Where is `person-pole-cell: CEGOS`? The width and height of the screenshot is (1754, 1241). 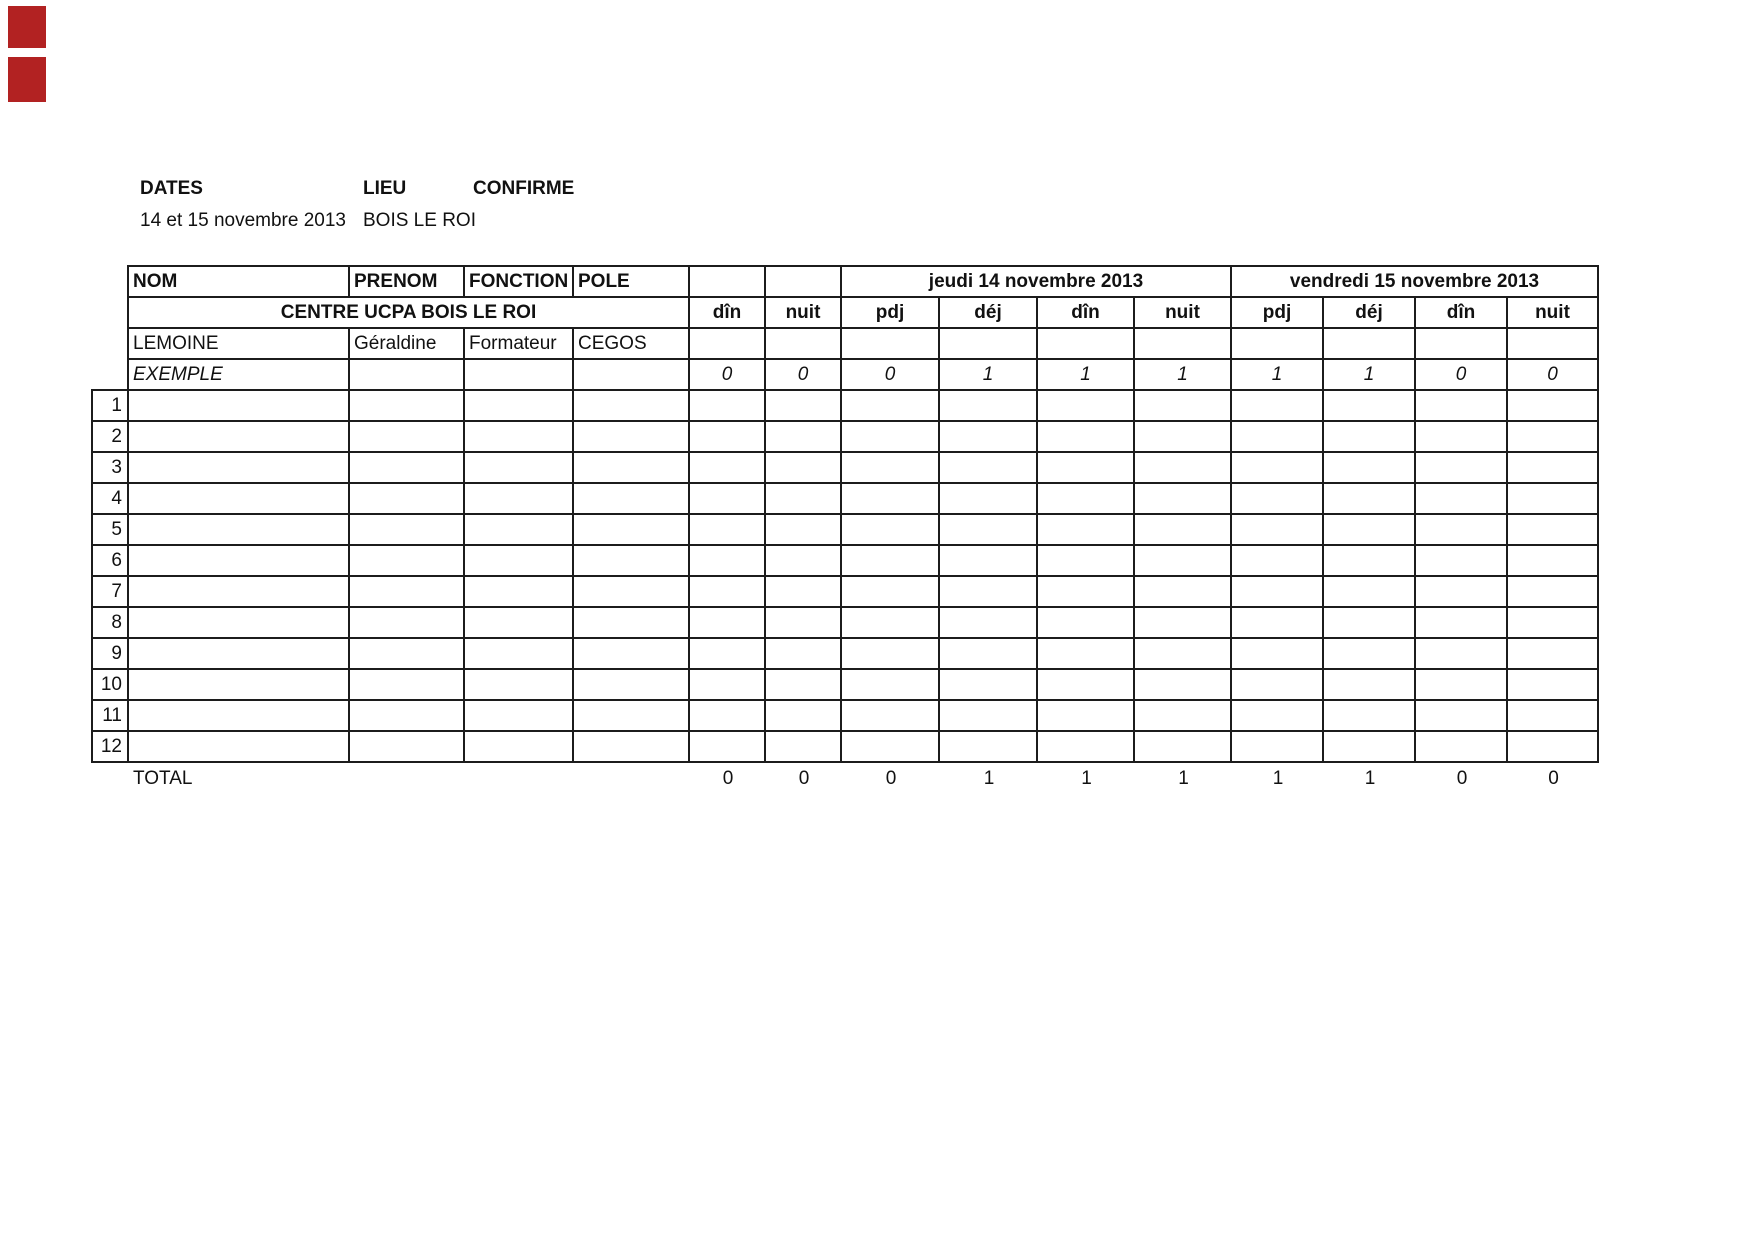
person-pole-cell: CEGOS is located at coordinates (632, 344).